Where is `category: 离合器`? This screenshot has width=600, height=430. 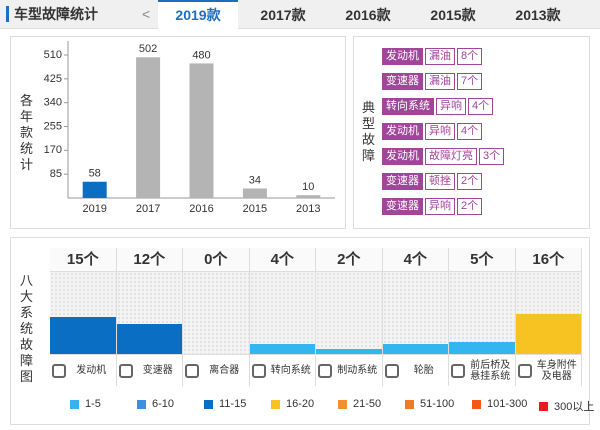 category: 离合器 is located at coordinates (216, 370).